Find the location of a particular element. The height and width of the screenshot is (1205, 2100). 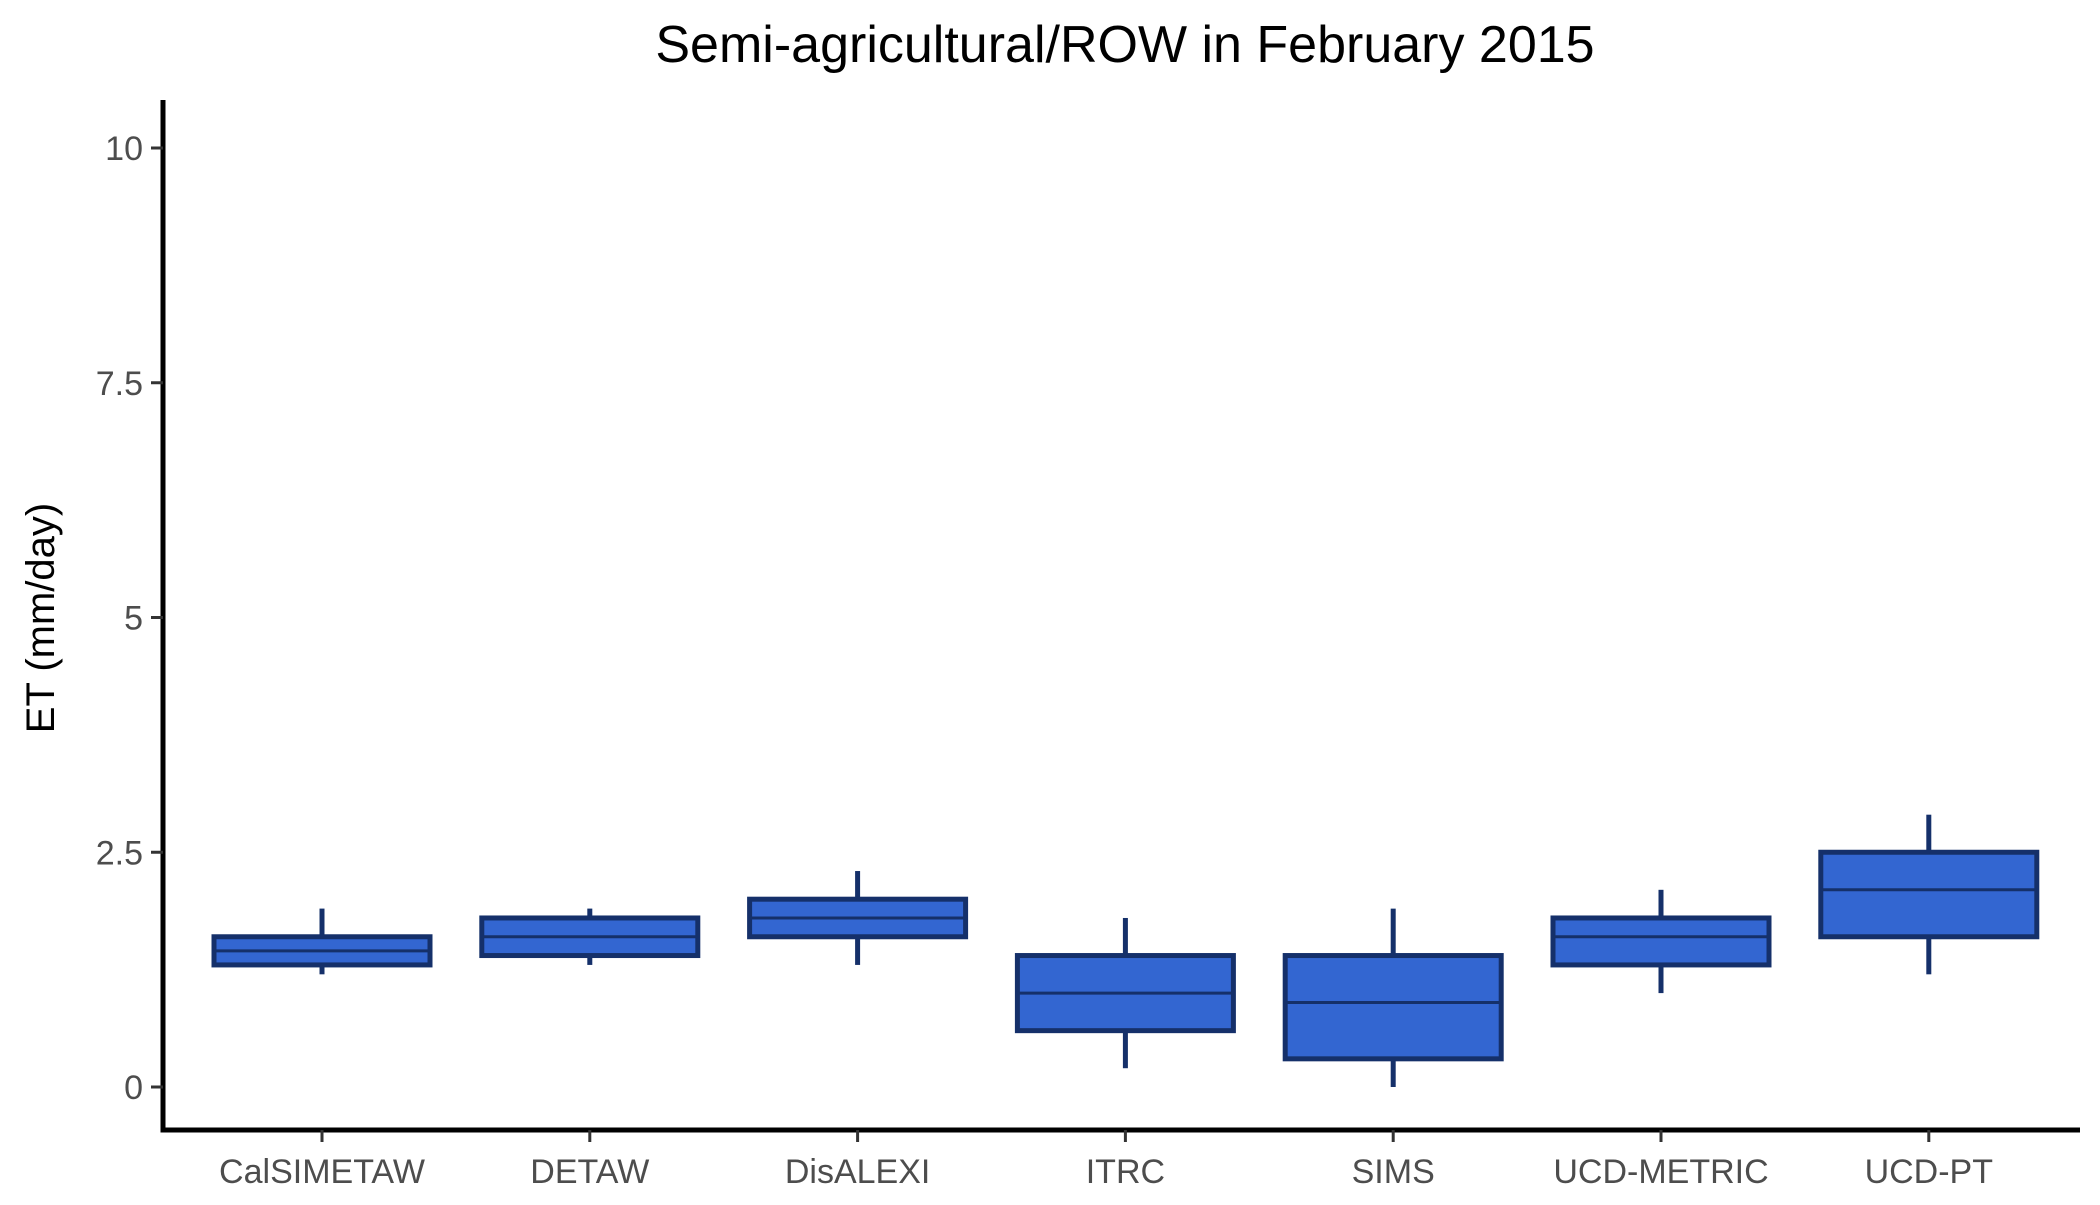

chart-title: Semi-agricultural/ROW in February 2015 is located at coordinates (1124, 45).